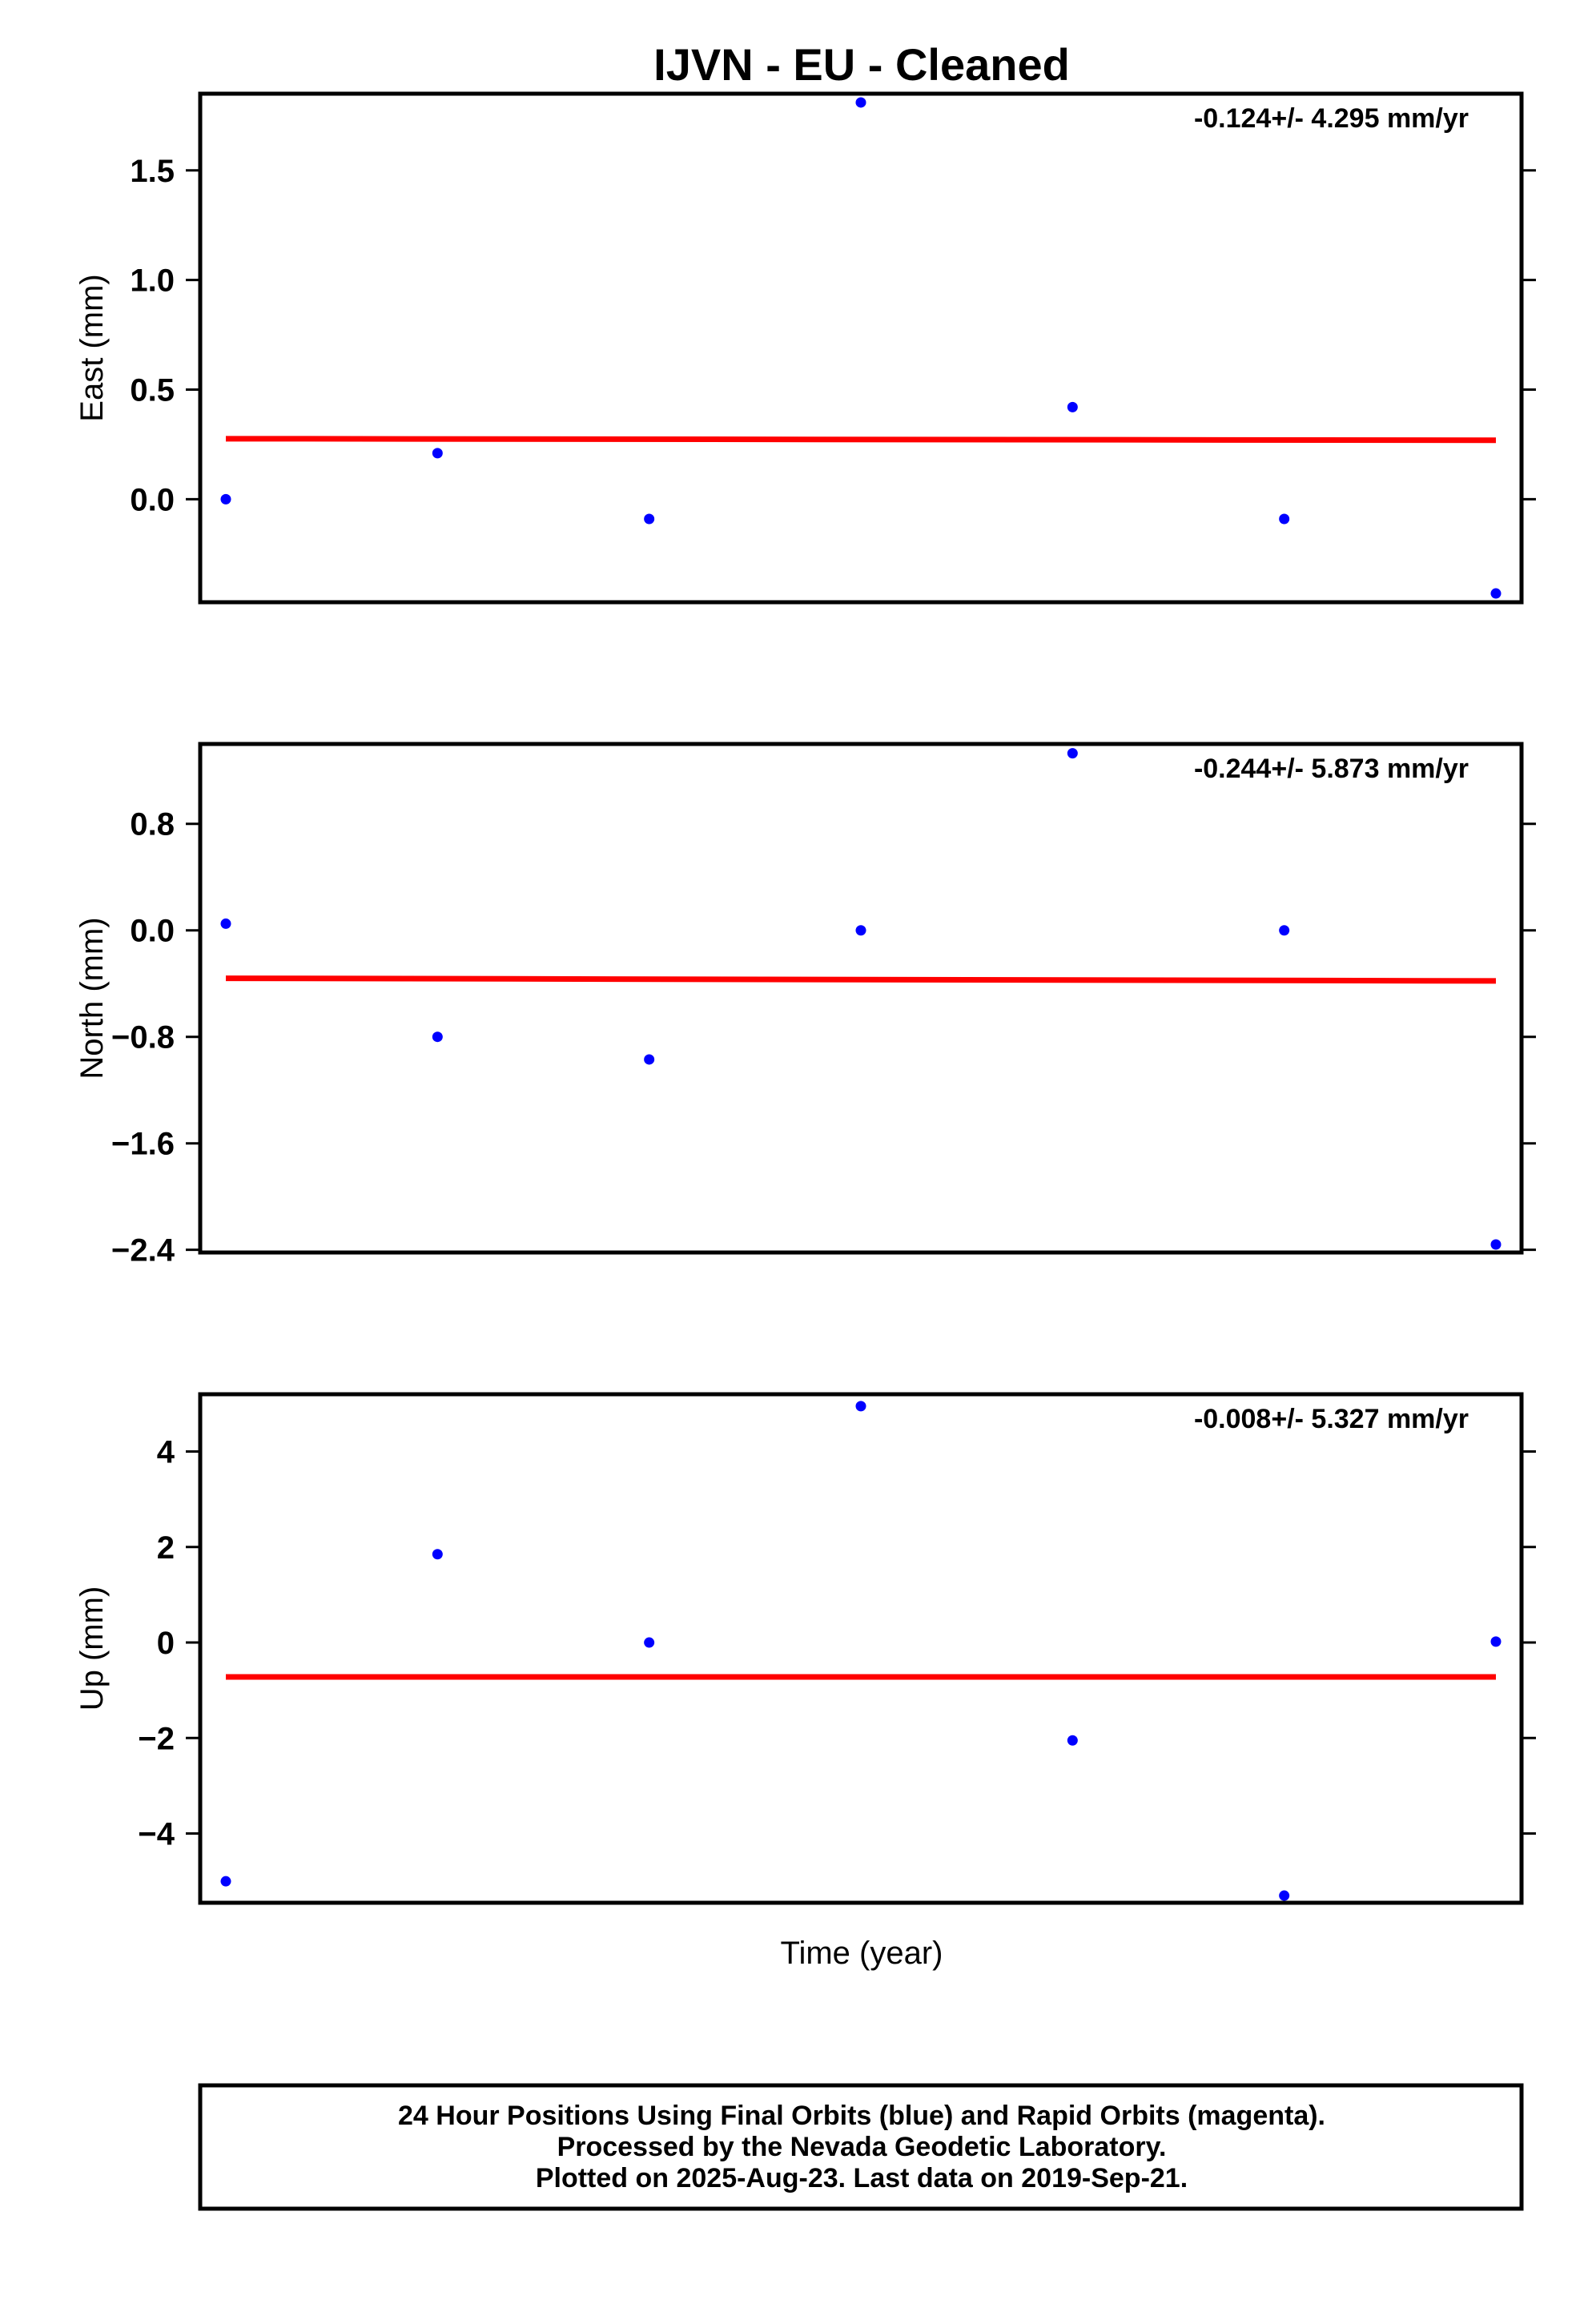 This screenshot has height=2324, width=1592. I want to click on up-y-tick-label: 0, so click(166, 1644).